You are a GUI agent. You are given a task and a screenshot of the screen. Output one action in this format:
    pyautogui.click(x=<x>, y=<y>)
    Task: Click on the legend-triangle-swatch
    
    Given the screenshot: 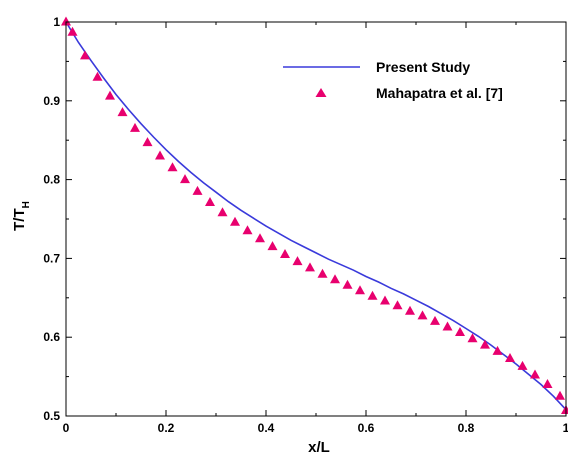 What is the action you would take?
    pyautogui.click(x=321, y=92)
    